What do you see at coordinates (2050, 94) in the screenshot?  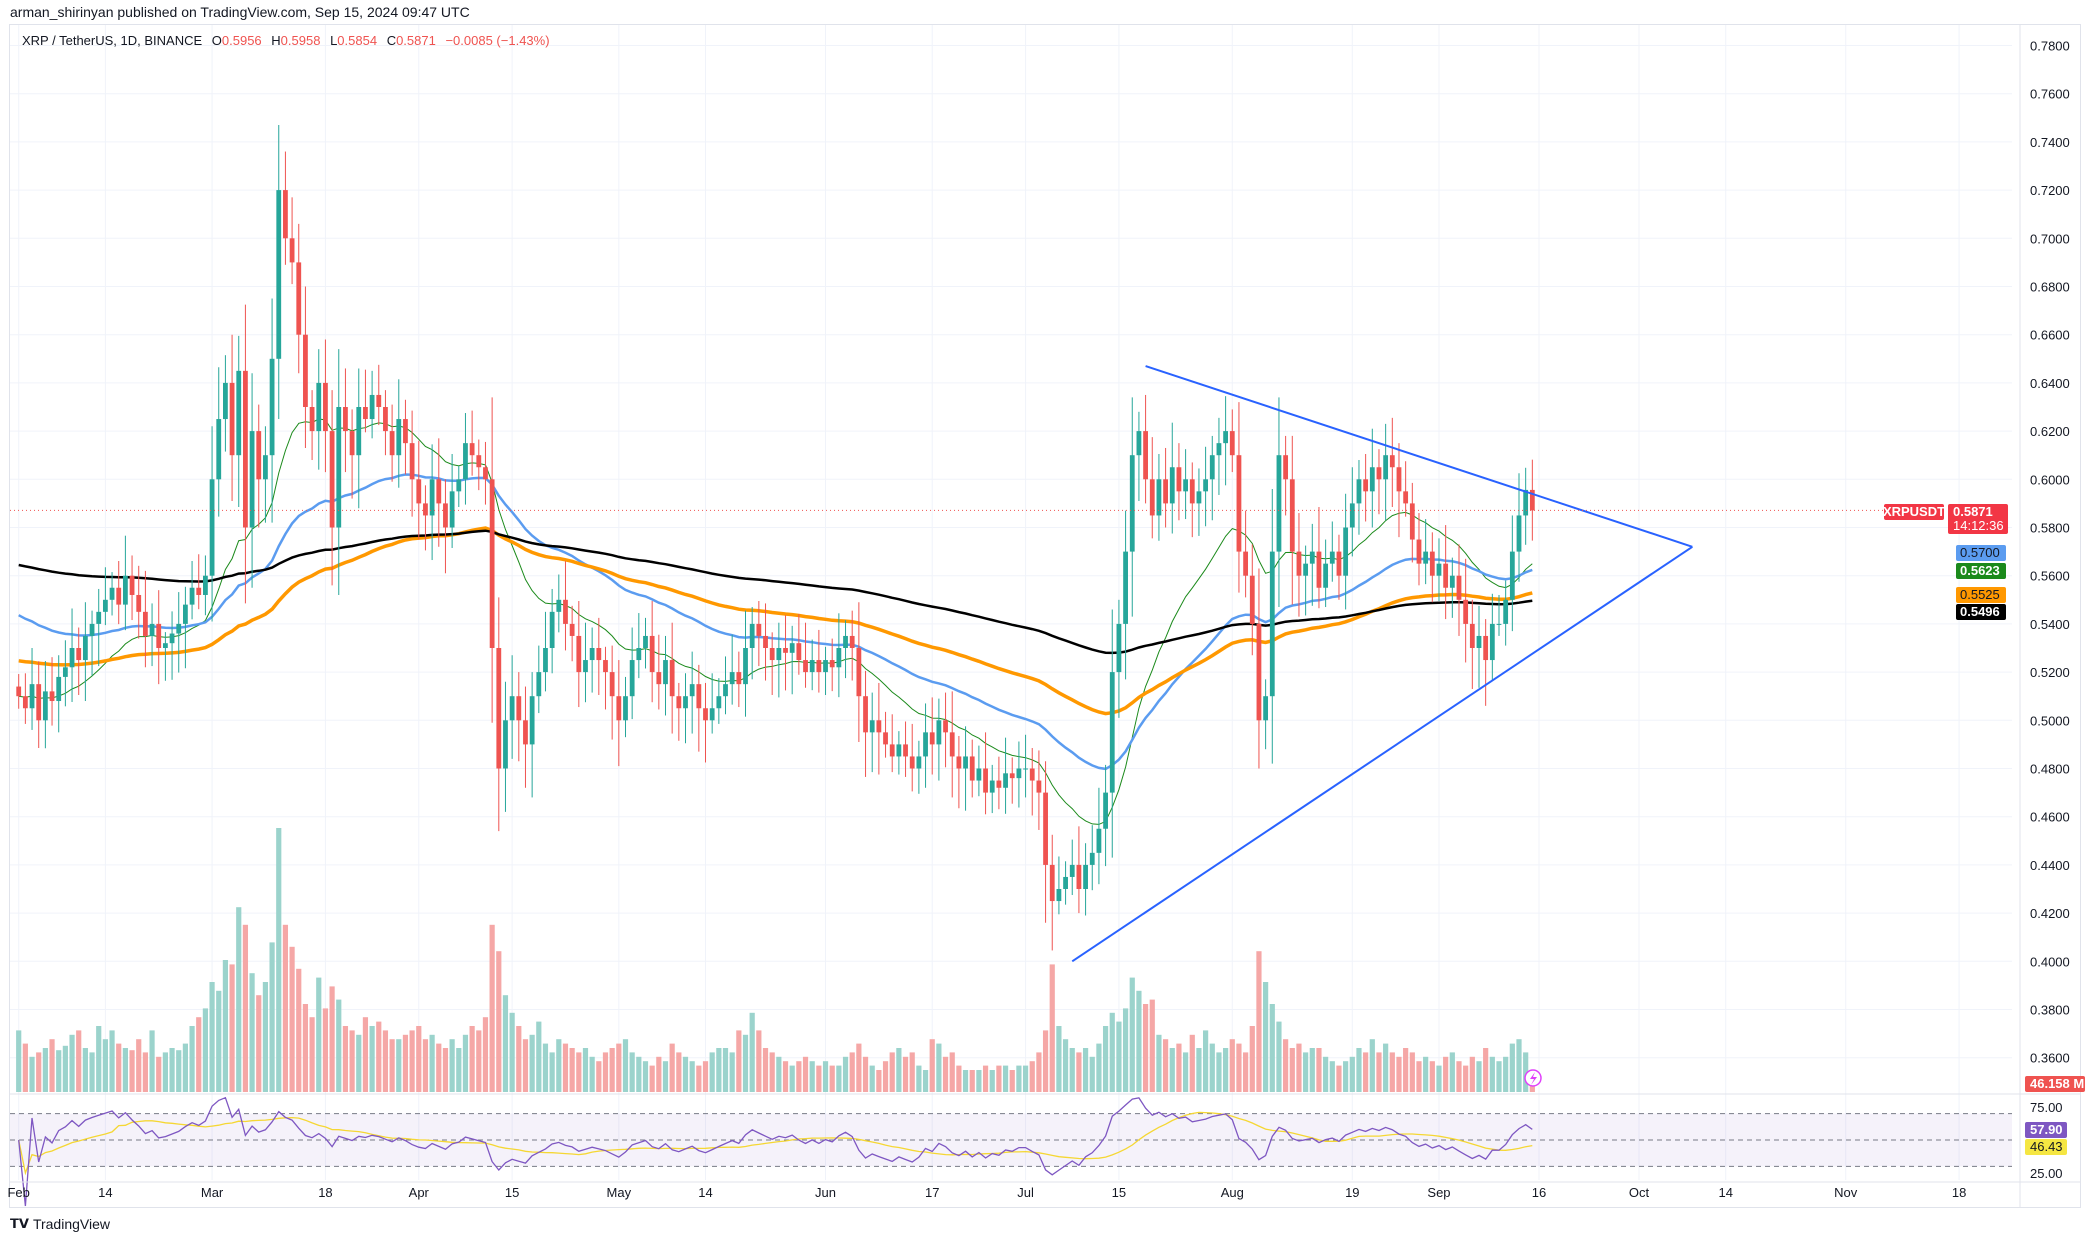 I see `price-tick-label: 0.7600` at bounding box center [2050, 94].